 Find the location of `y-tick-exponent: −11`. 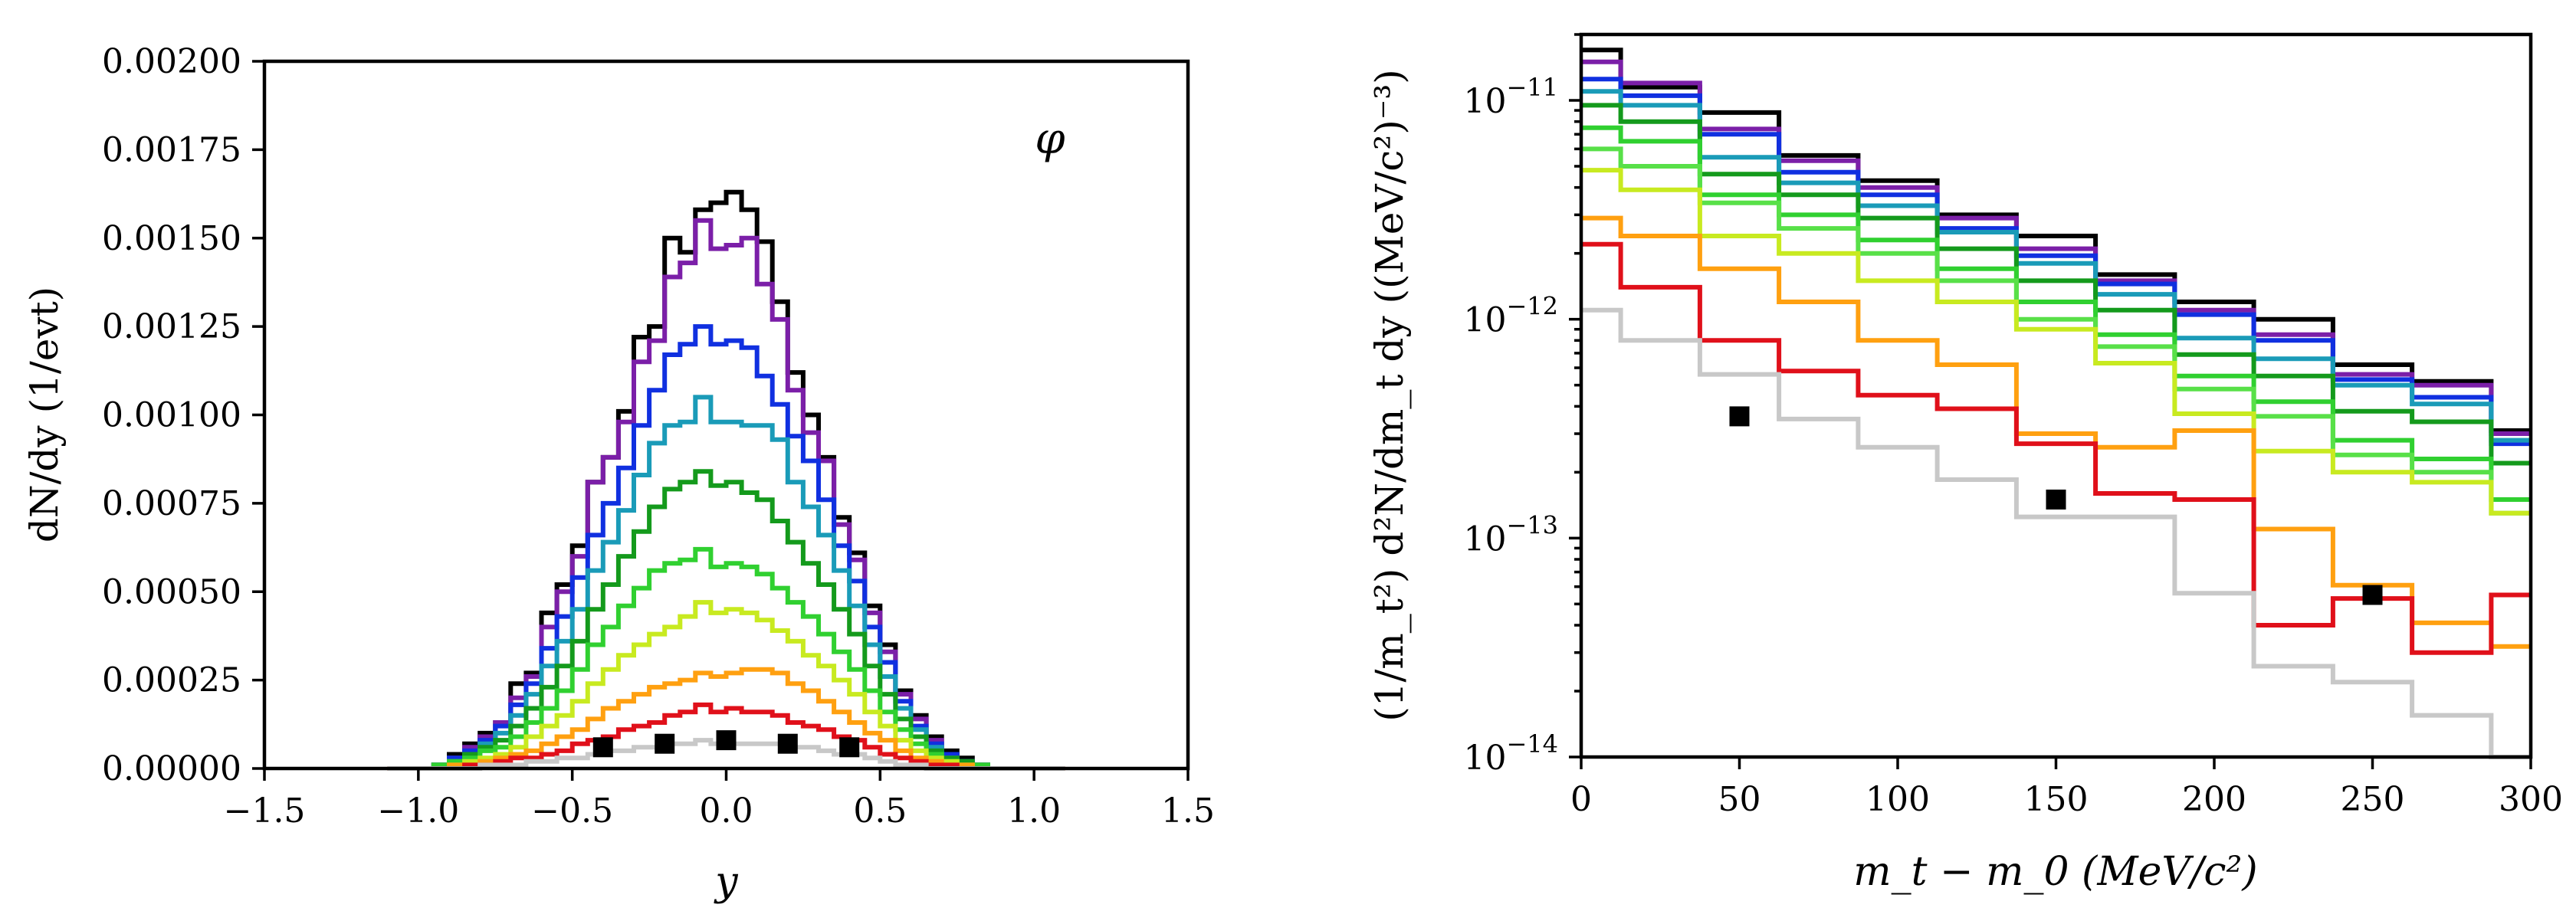

y-tick-exponent: −11 is located at coordinates (1532, 88).